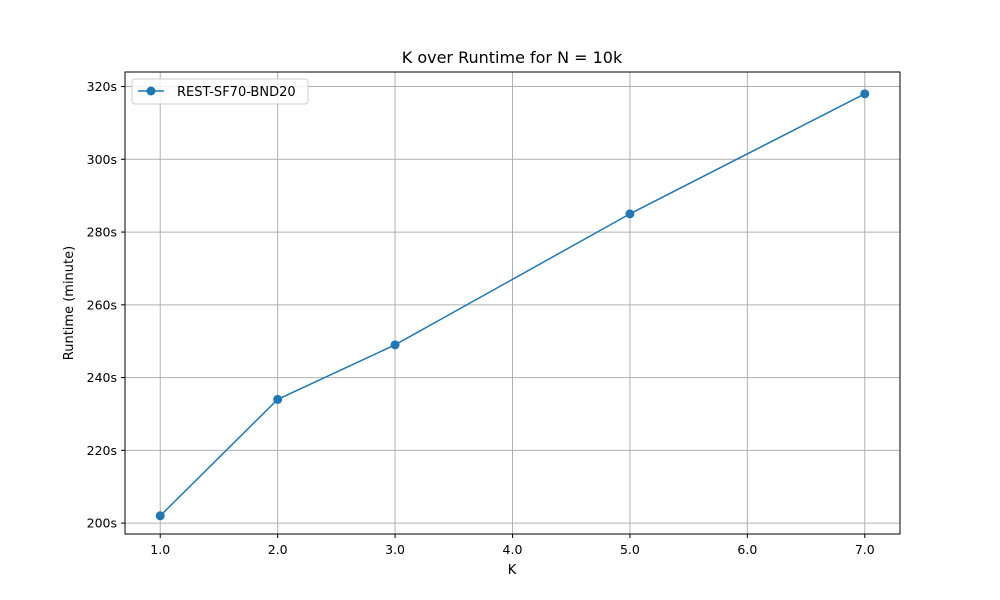 Image resolution: width=1000 pixels, height=600 pixels. What do you see at coordinates (236, 92) in the screenshot?
I see `legend-label-rest-sf70-bnd20: REST-SF70-BND20` at bounding box center [236, 92].